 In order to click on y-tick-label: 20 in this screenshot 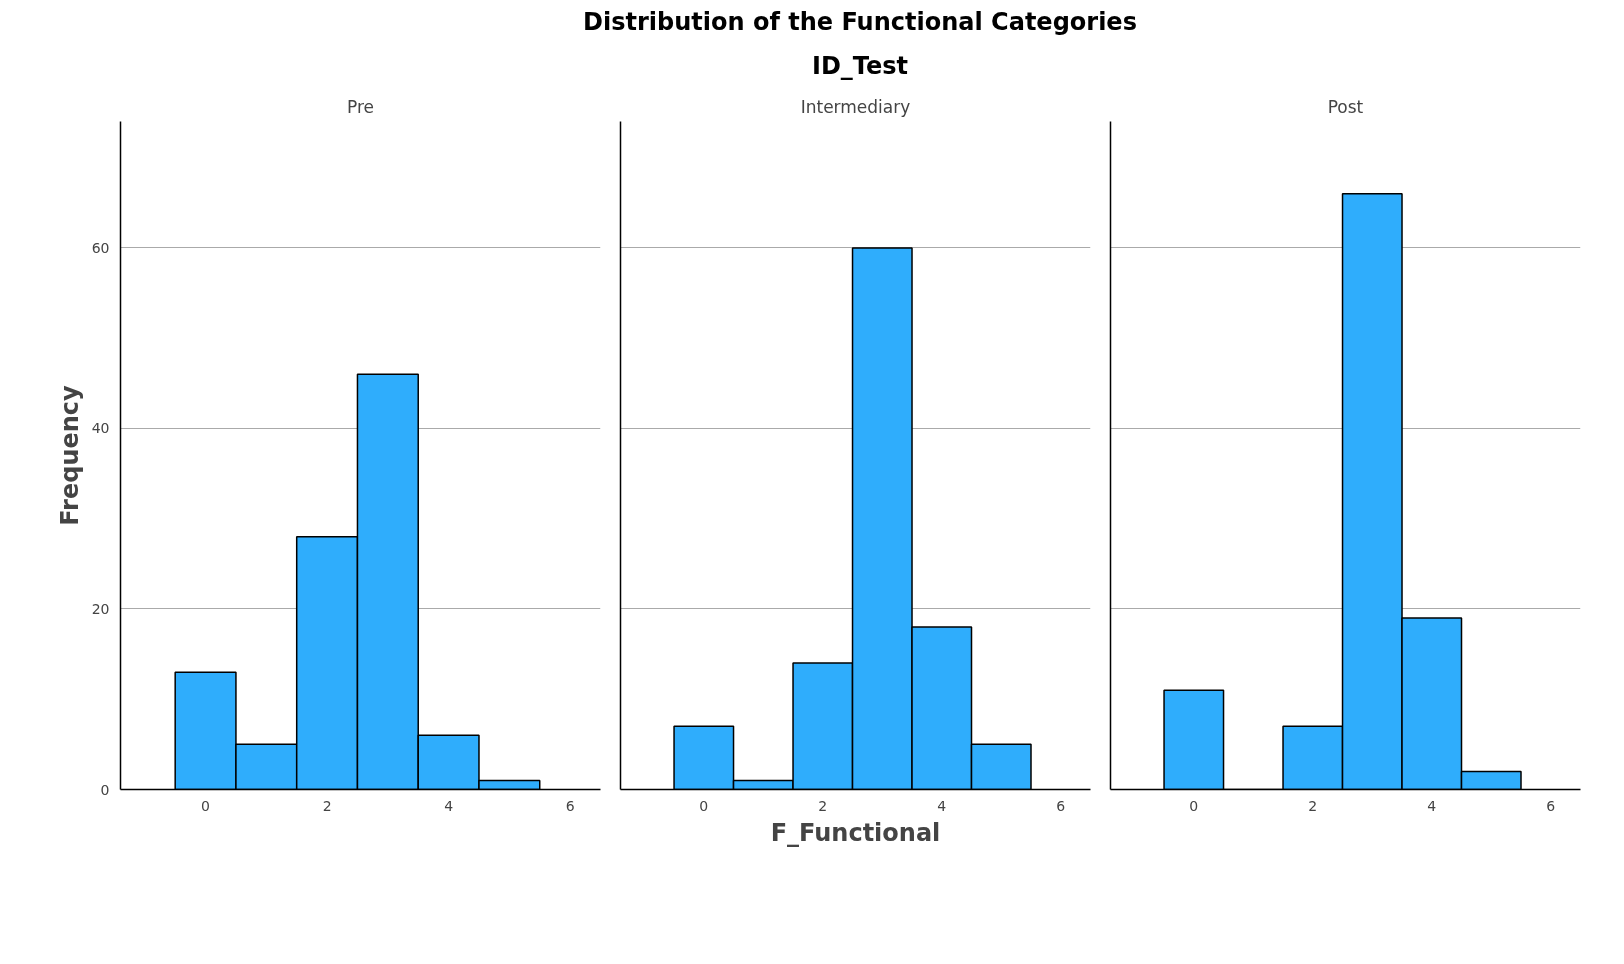, I will do `click(100, 608)`.